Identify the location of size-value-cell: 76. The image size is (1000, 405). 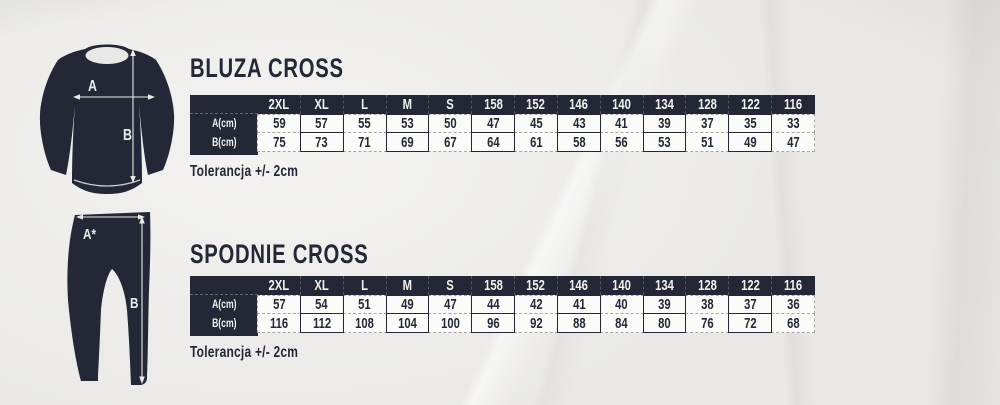
(707, 323).